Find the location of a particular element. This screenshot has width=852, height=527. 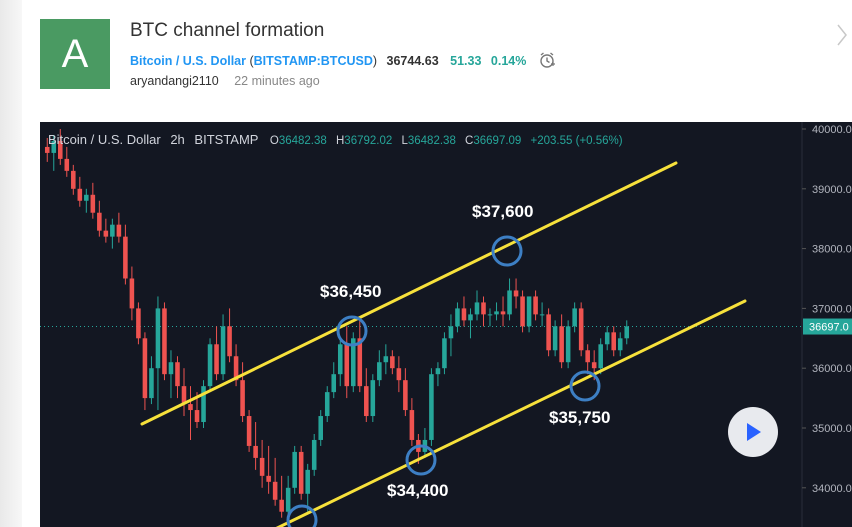

price-tick-label: 35000.0 is located at coordinates (832, 429).